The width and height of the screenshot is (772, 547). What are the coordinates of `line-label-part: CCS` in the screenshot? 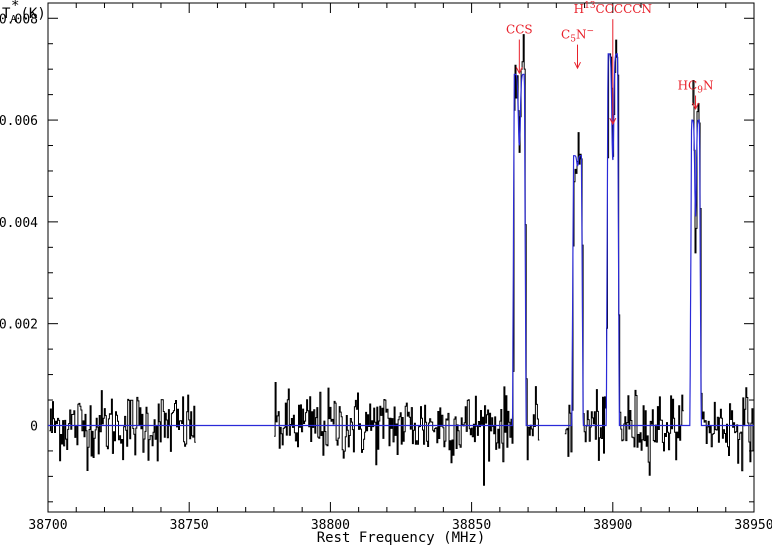 It's located at (519, 30).